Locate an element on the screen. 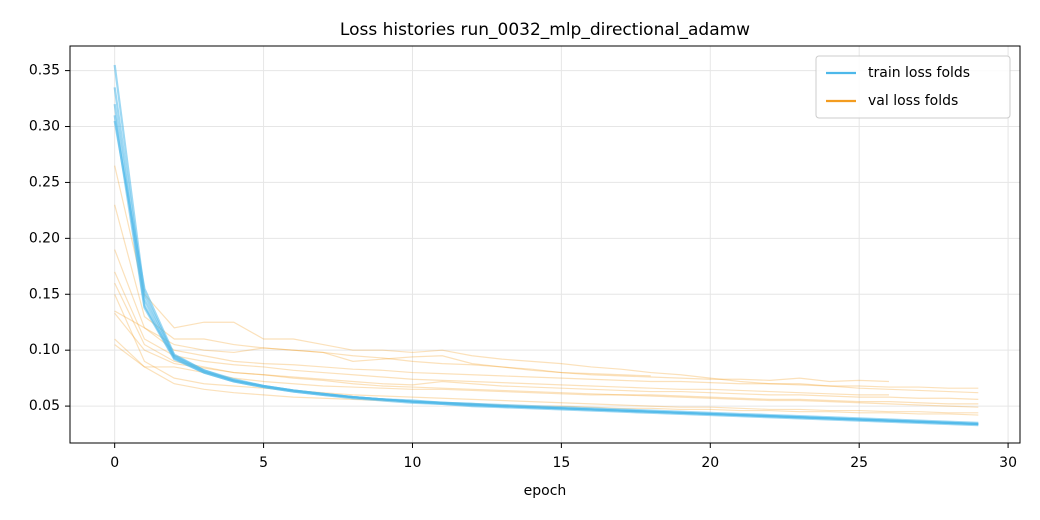 The height and width of the screenshot is (520, 1040). legend-label: train loss folds is located at coordinates (919, 73).